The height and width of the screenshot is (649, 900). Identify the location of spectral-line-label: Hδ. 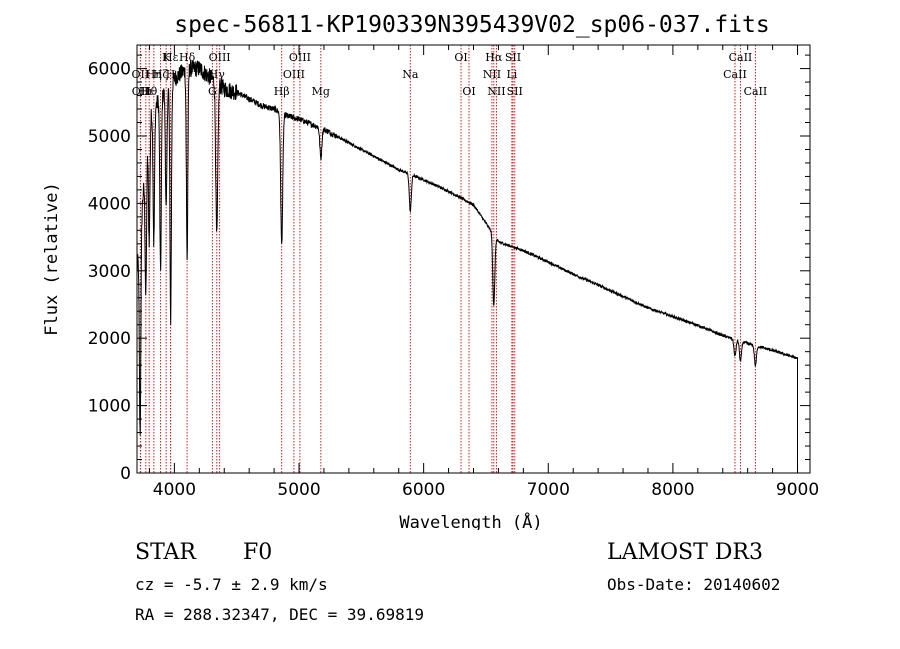
(187, 57).